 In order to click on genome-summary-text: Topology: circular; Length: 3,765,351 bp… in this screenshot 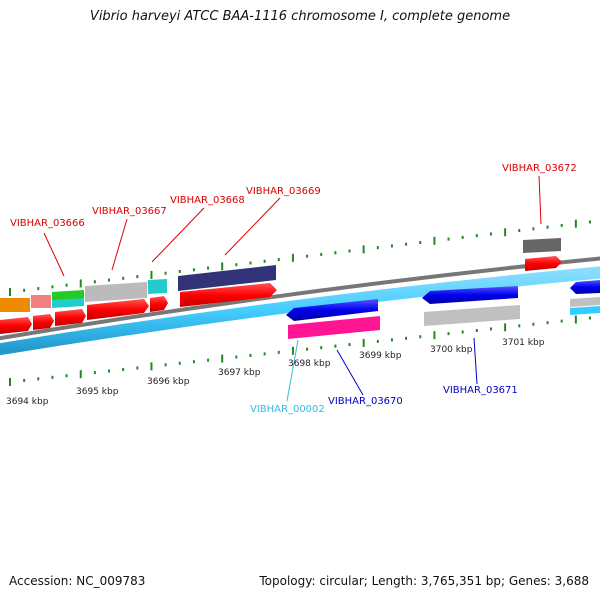, I will do `click(424, 581)`.